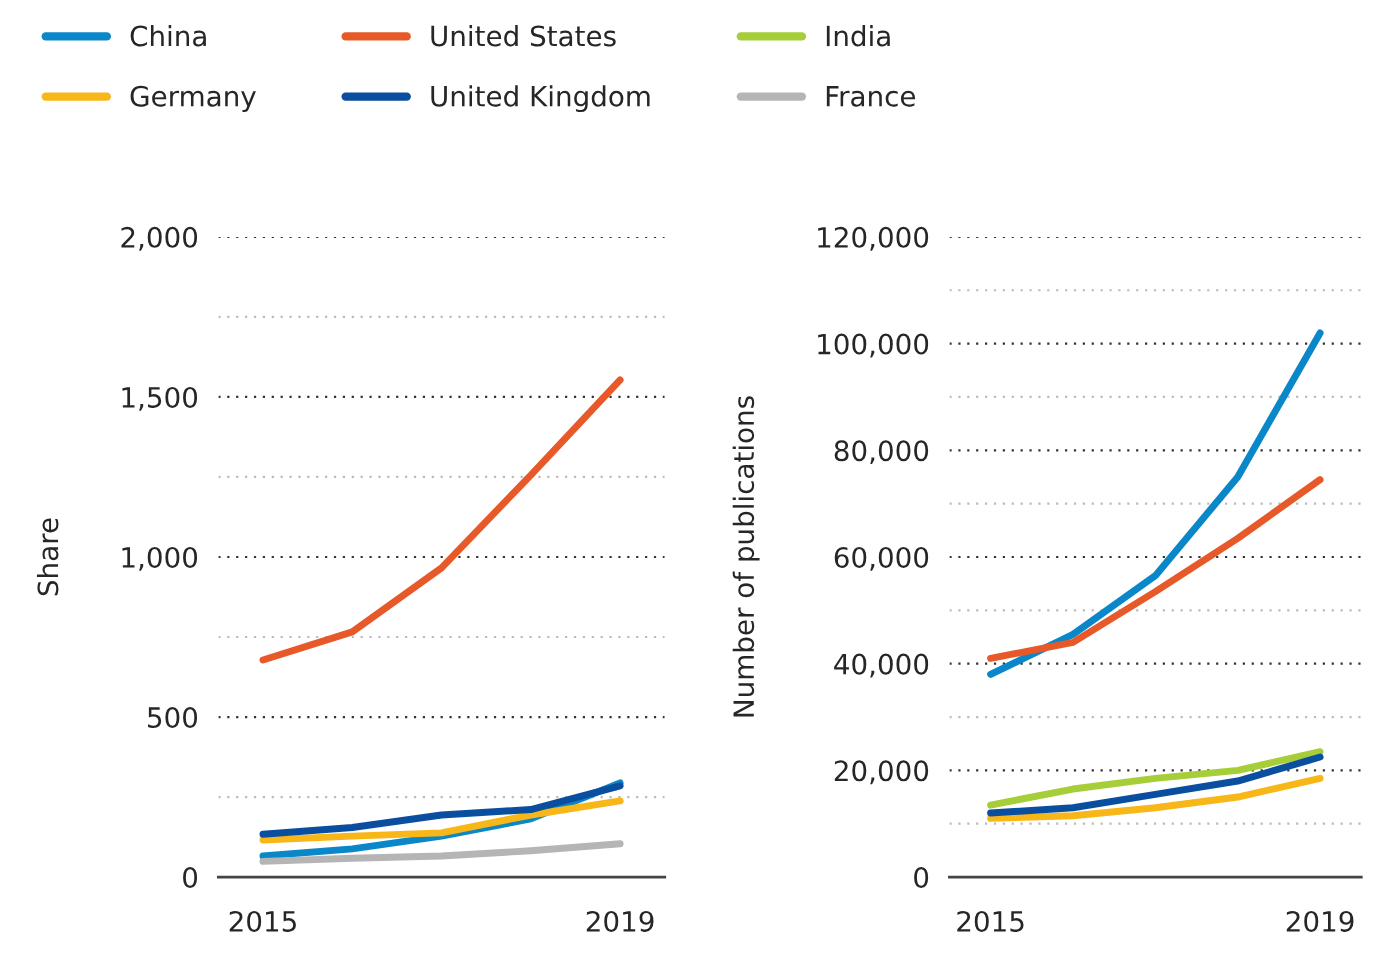 This screenshot has width=1382, height=967. Describe the element at coordinates (881, 452) in the screenshot. I see `y-tick-label: 80,000` at that location.